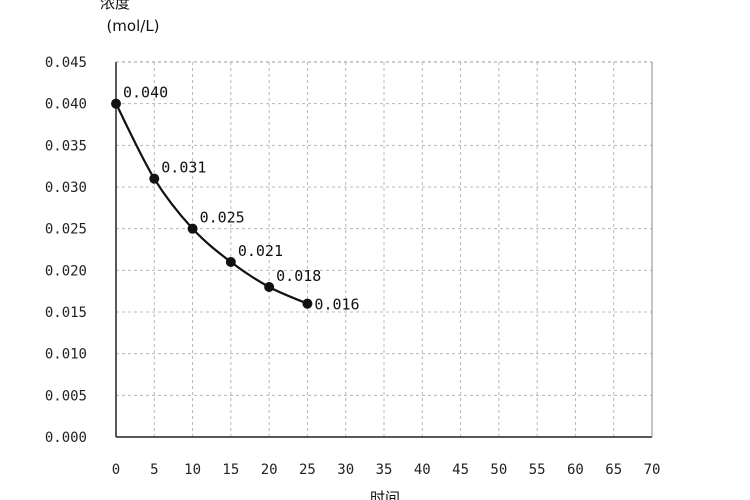 This screenshot has height=500, width=750. I want to click on x-axis-title: 时间, so click(385, 494).